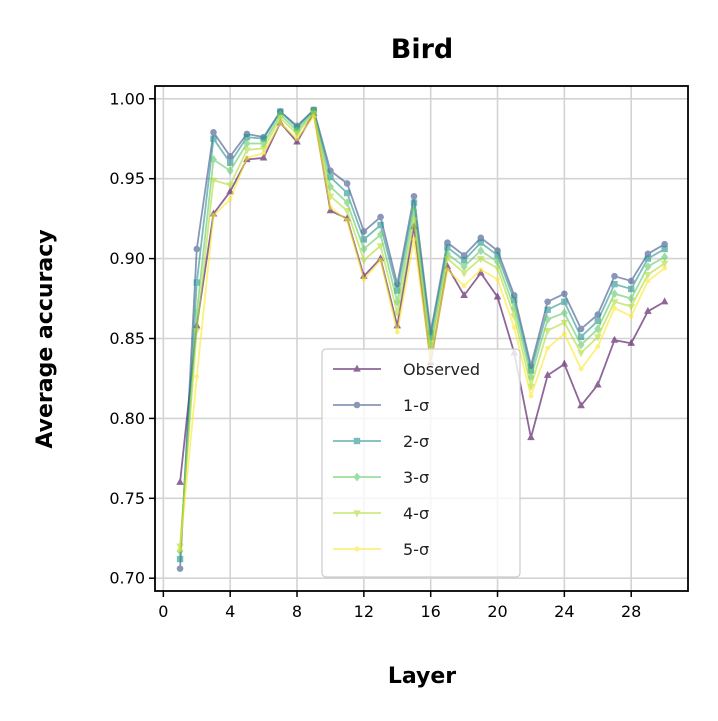 This screenshot has width=718, height=721. What do you see at coordinates (127, 338) in the screenshot?
I see `y-tick-label: 0.85` at bounding box center [127, 338].